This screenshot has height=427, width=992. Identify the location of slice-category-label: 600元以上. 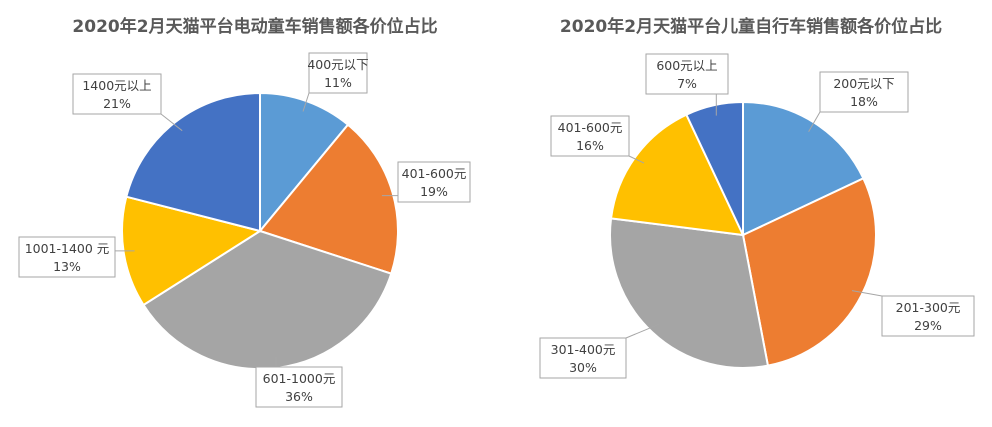
(686, 65).